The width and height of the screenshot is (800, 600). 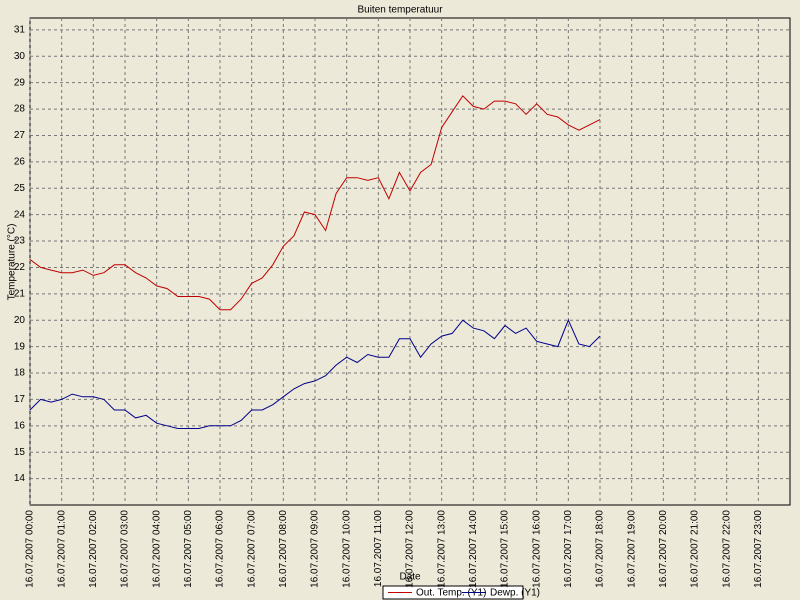 I want to click on y-tick-label: 14, so click(x=20, y=478).